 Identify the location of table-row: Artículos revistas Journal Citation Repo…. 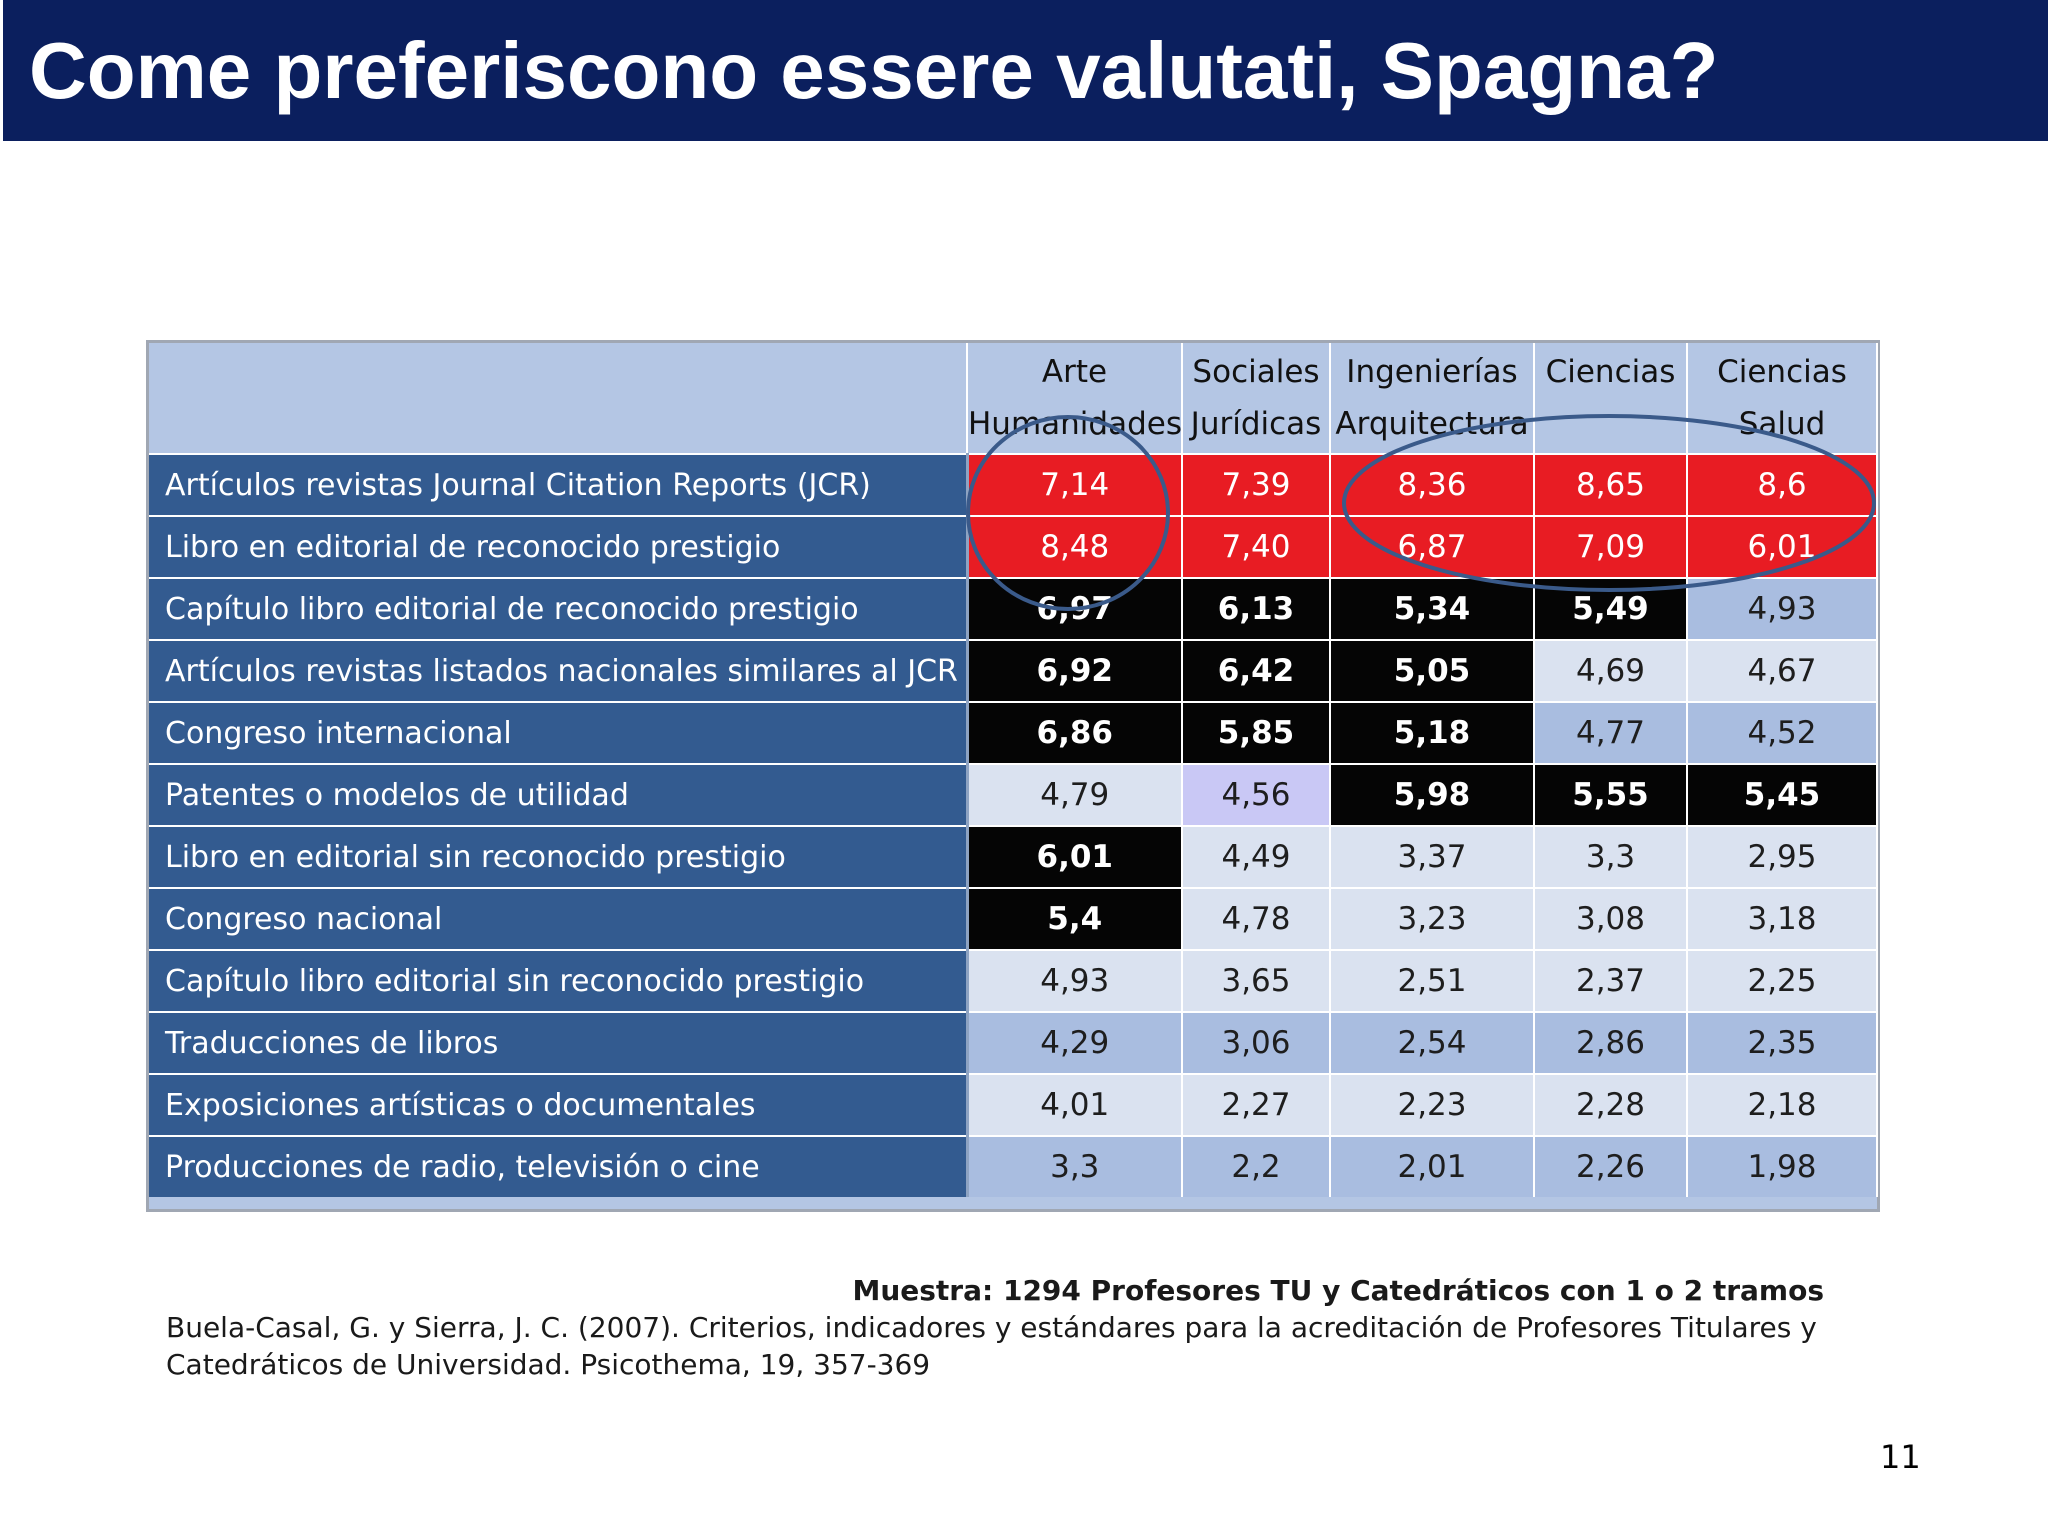
(1013, 484).